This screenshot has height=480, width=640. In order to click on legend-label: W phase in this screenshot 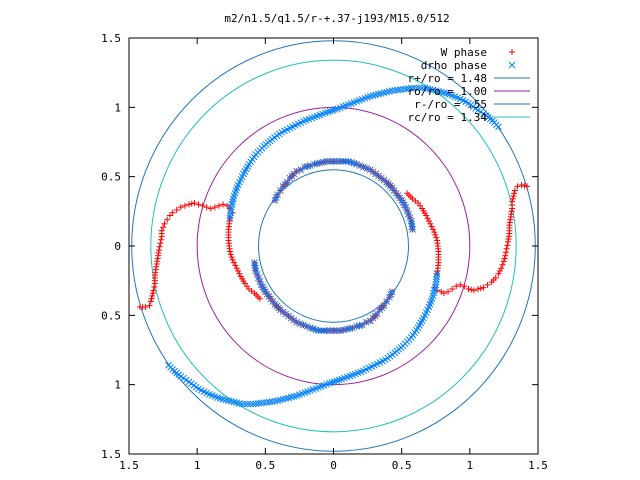, I will do `click(464, 52)`.